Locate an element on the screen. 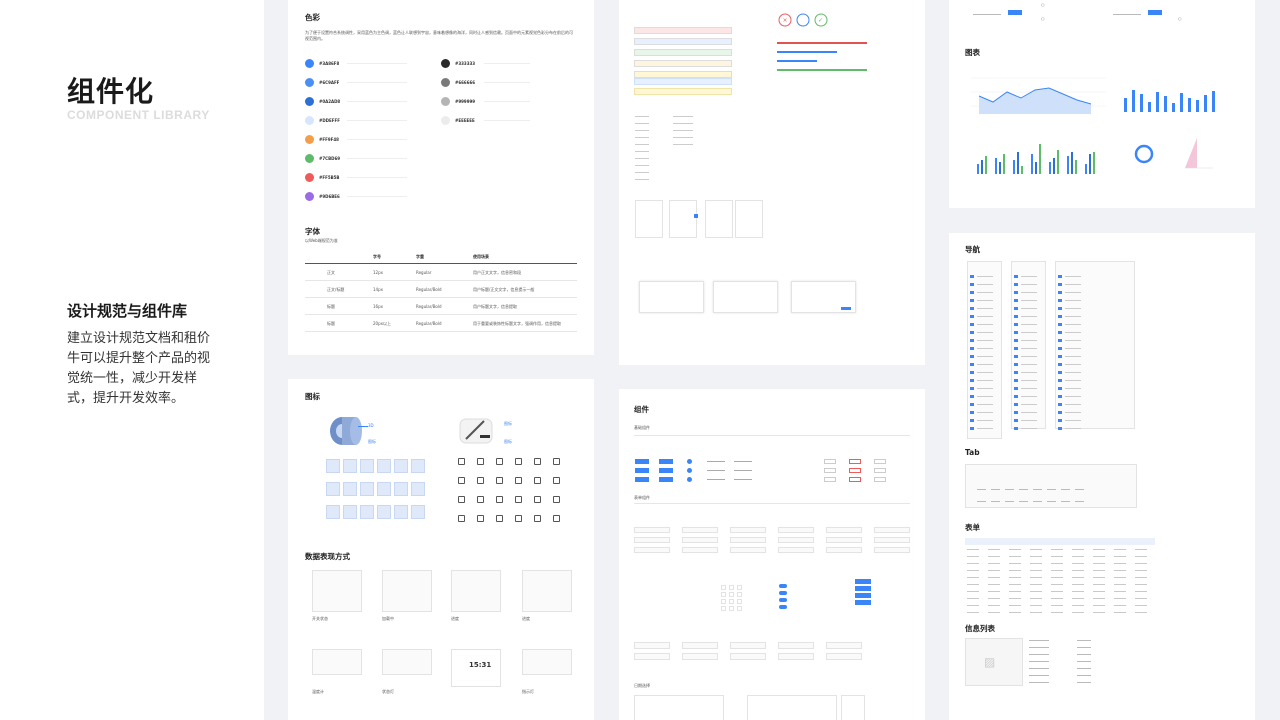 This screenshot has width=1280, height=720. table-header: 字号 is located at coordinates (377, 256).